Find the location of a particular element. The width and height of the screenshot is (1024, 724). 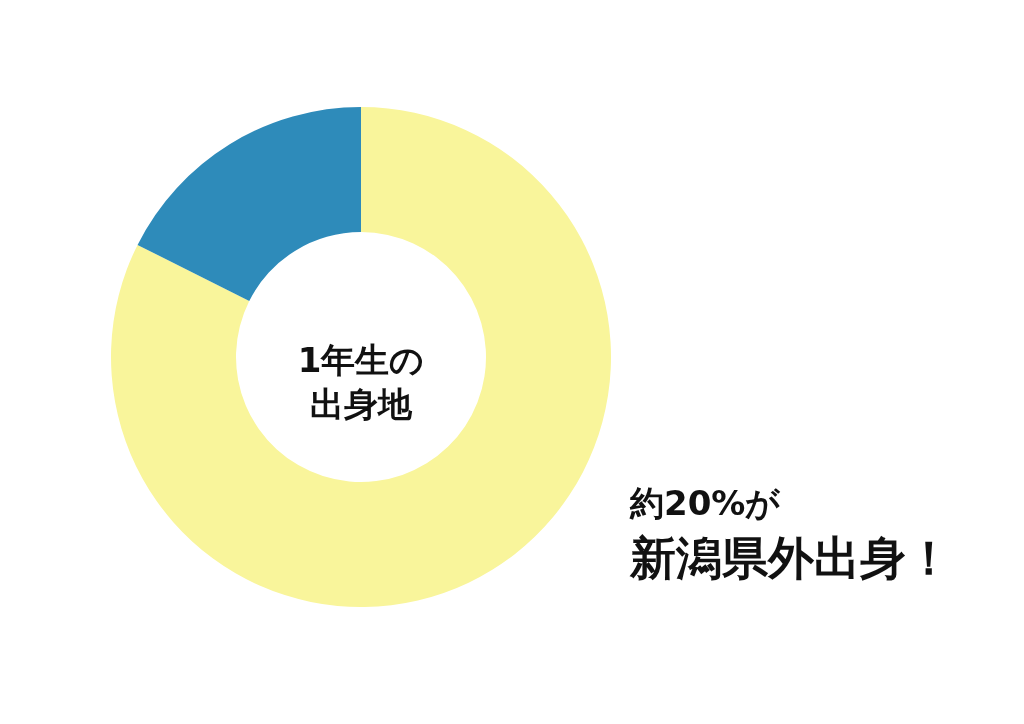

text: 新潟県外出身！ is located at coordinates (790, 558).